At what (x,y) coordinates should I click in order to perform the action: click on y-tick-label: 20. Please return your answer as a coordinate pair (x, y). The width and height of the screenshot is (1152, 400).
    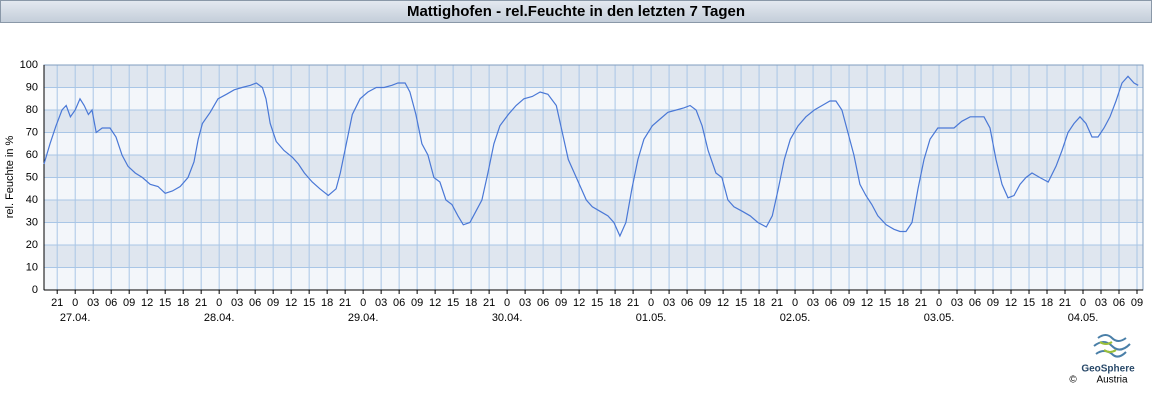
    Looking at the image, I should click on (32, 245).